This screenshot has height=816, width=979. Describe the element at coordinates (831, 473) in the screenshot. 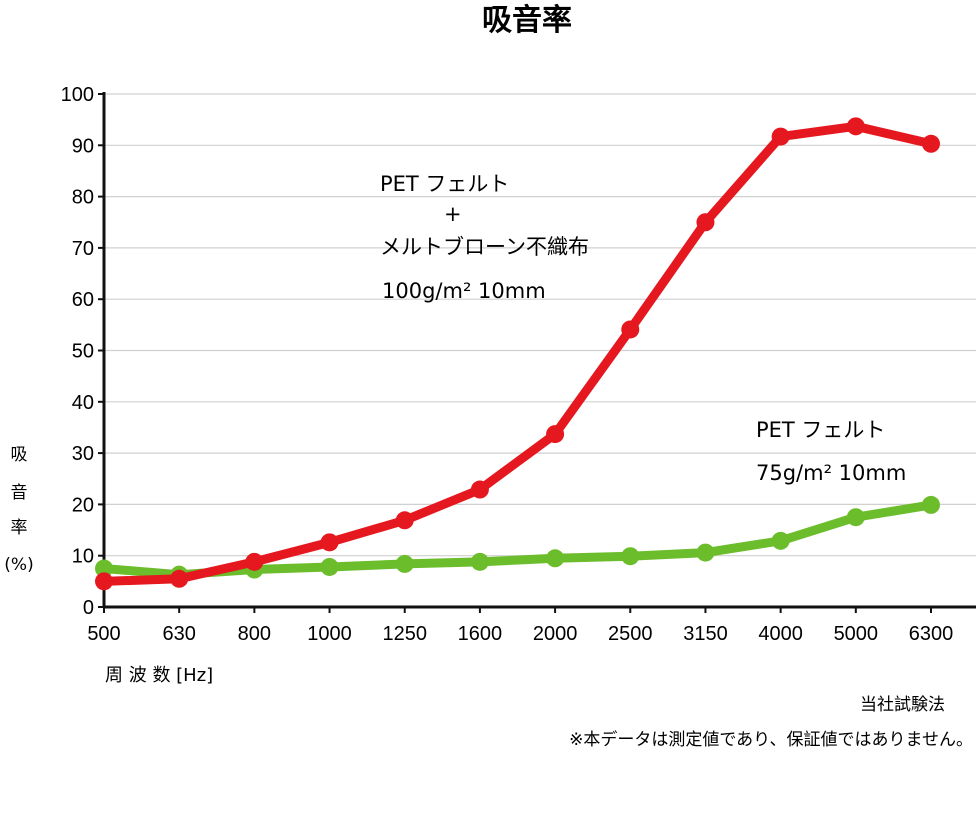

I see `annotation-green-spec: 75g/m² 10mm` at that location.